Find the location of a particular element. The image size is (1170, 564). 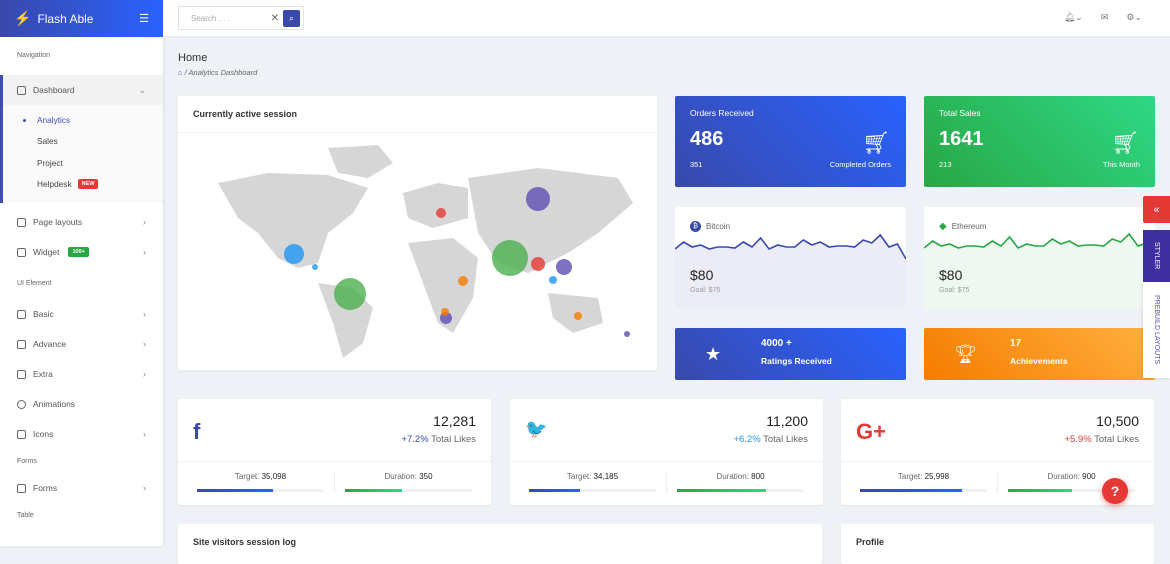

duration-label: Duration: is located at coordinates (1063, 476).